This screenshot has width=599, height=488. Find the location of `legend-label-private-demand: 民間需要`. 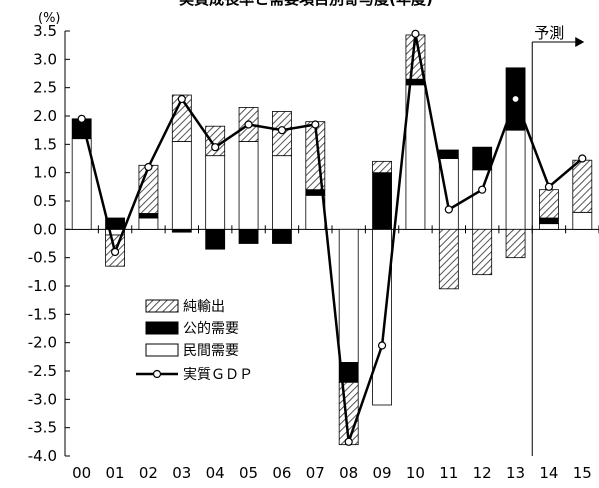

legend-label-private-demand: 民間需要 is located at coordinates (211, 351).